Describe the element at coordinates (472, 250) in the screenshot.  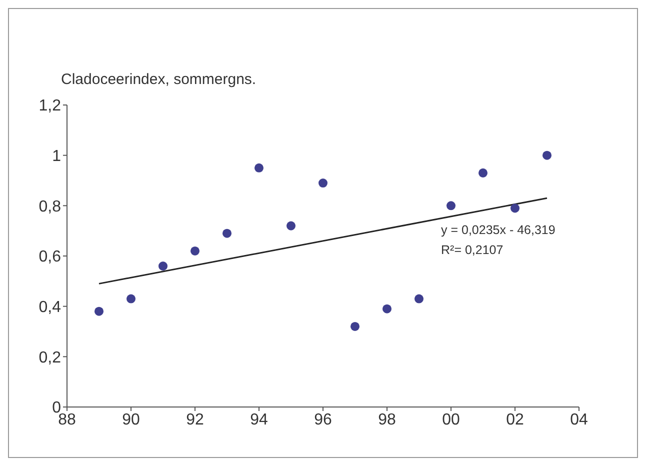
I see `annotation: R²= 0,2107` at that location.